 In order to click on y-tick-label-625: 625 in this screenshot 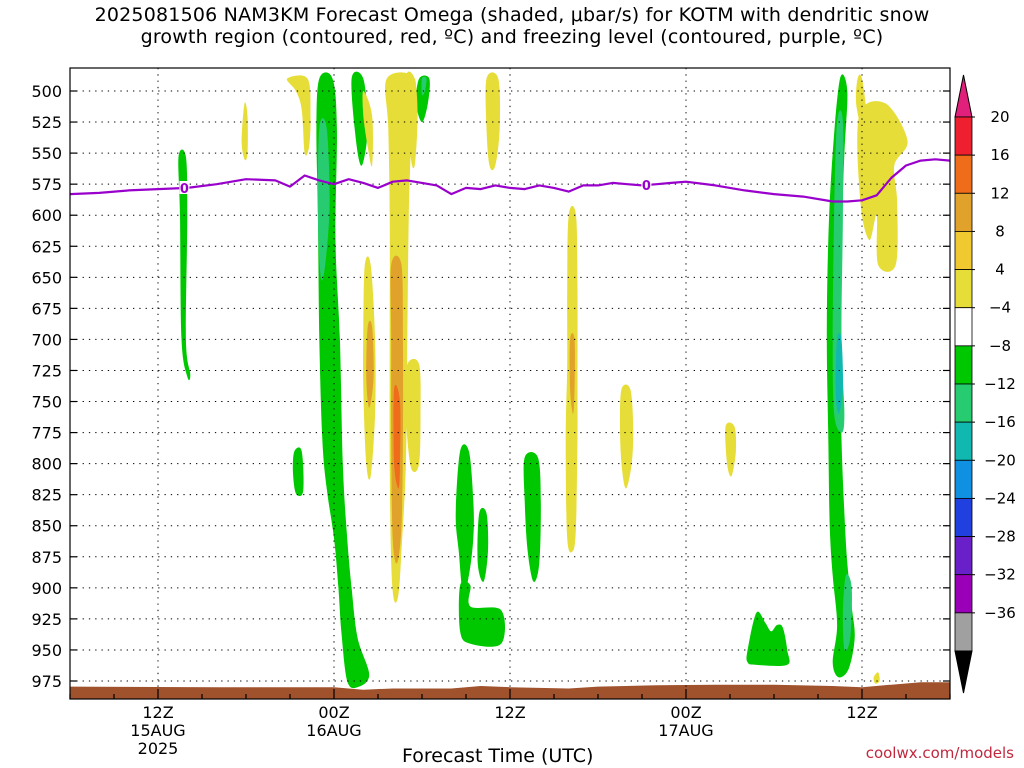, I will do `click(46, 246)`.